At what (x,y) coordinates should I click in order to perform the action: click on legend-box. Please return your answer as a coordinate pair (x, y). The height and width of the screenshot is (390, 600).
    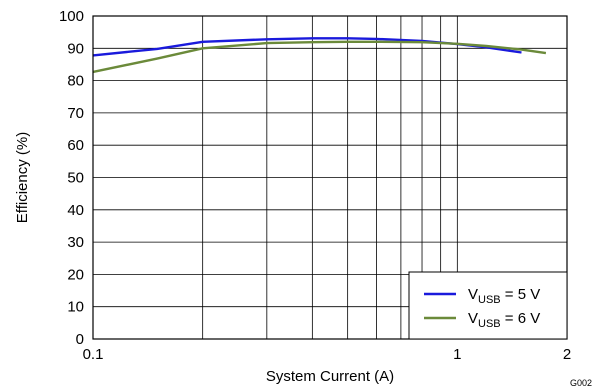
    Looking at the image, I should click on (488, 305).